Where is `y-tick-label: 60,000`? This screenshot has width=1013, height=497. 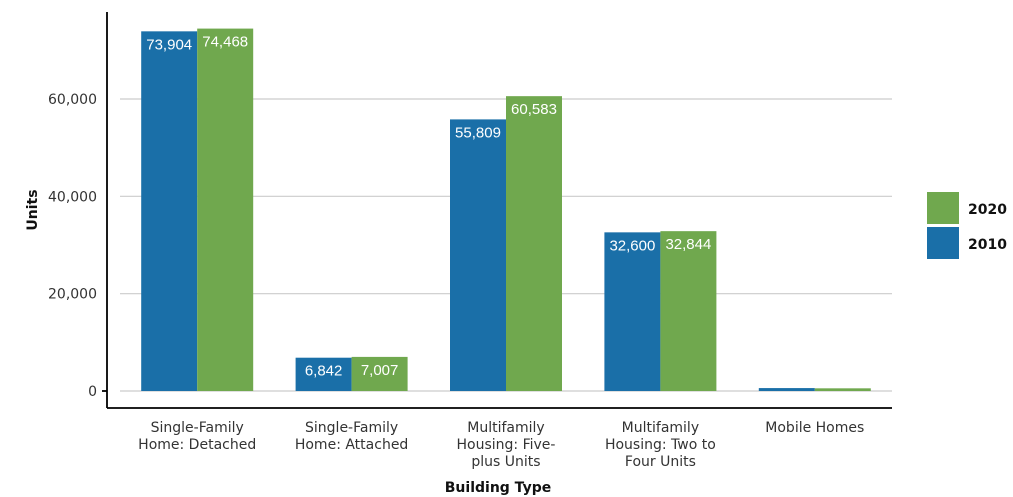 y-tick-label: 60,000 is located at coordinates (72, 100).